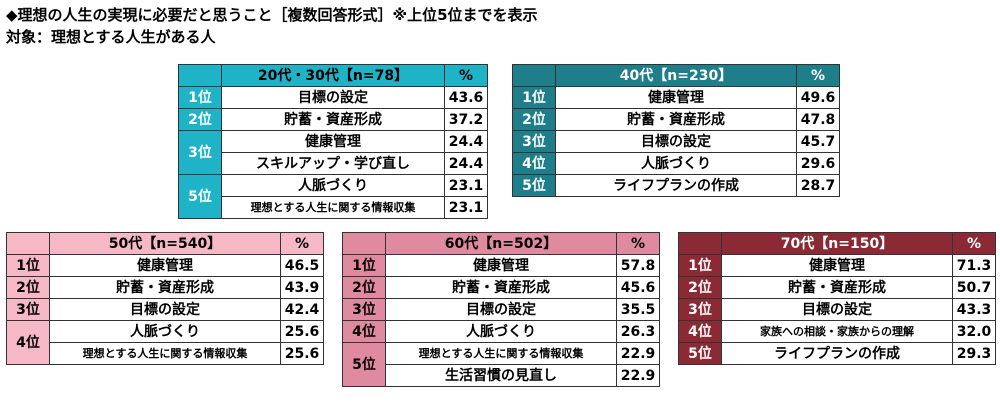 The height and width of the screenshot is (402, 1000). Describe the element at coordinates (818, 163) in the screenshot. I see `value-cell: 29.6` at that location.